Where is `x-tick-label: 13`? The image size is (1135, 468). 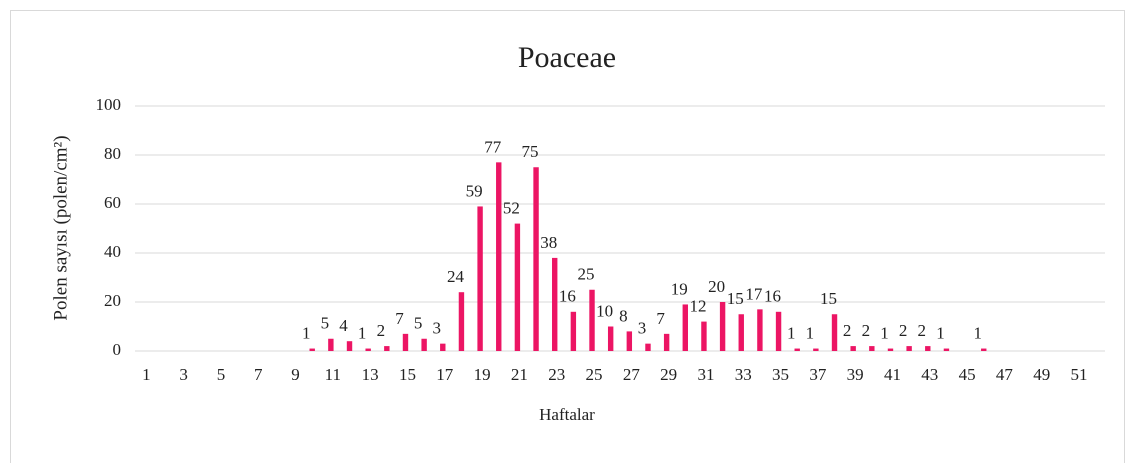
x-tick-label: 13 is located at coordinates (370, 374).